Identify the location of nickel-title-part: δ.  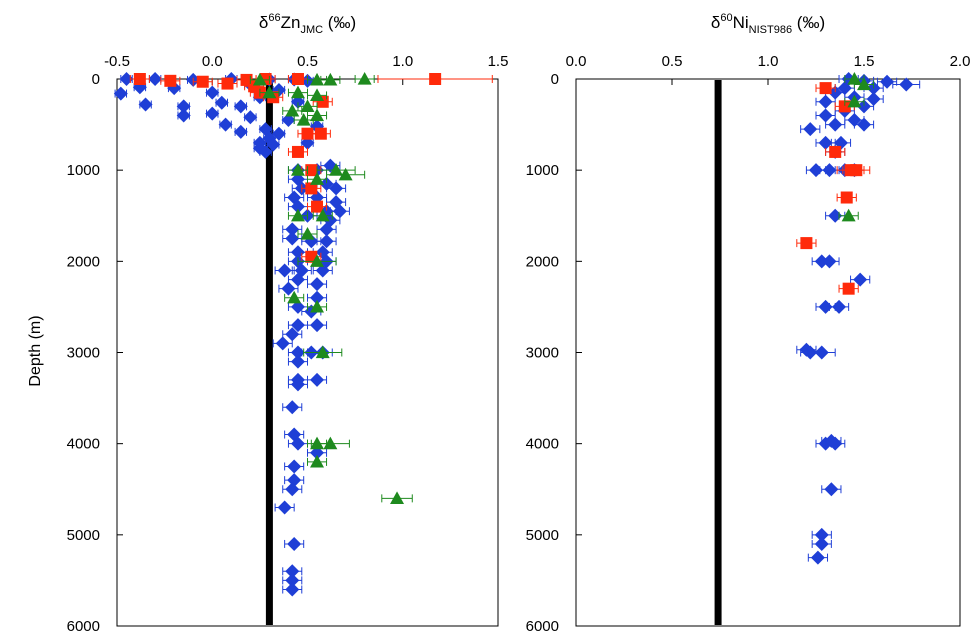
(715, 22).